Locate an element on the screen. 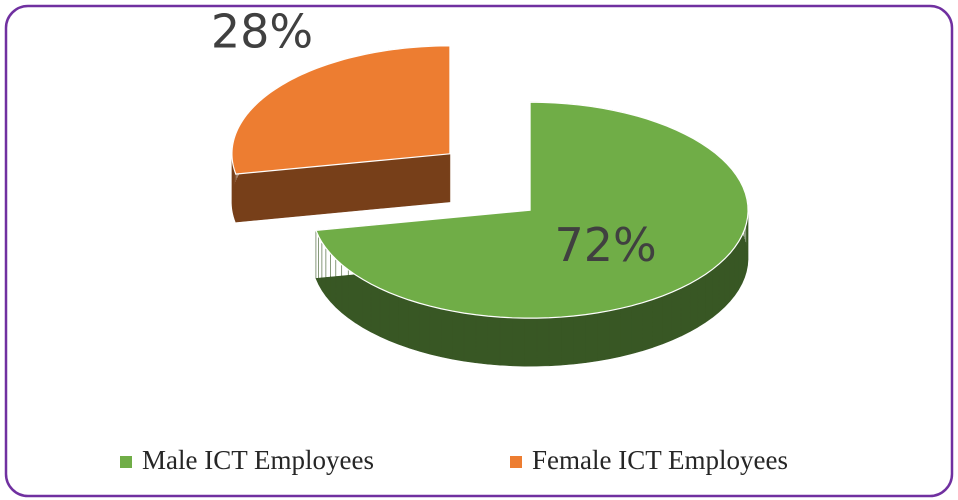  legend-label: Male ICT Employees is located at coordinates (258, 460).